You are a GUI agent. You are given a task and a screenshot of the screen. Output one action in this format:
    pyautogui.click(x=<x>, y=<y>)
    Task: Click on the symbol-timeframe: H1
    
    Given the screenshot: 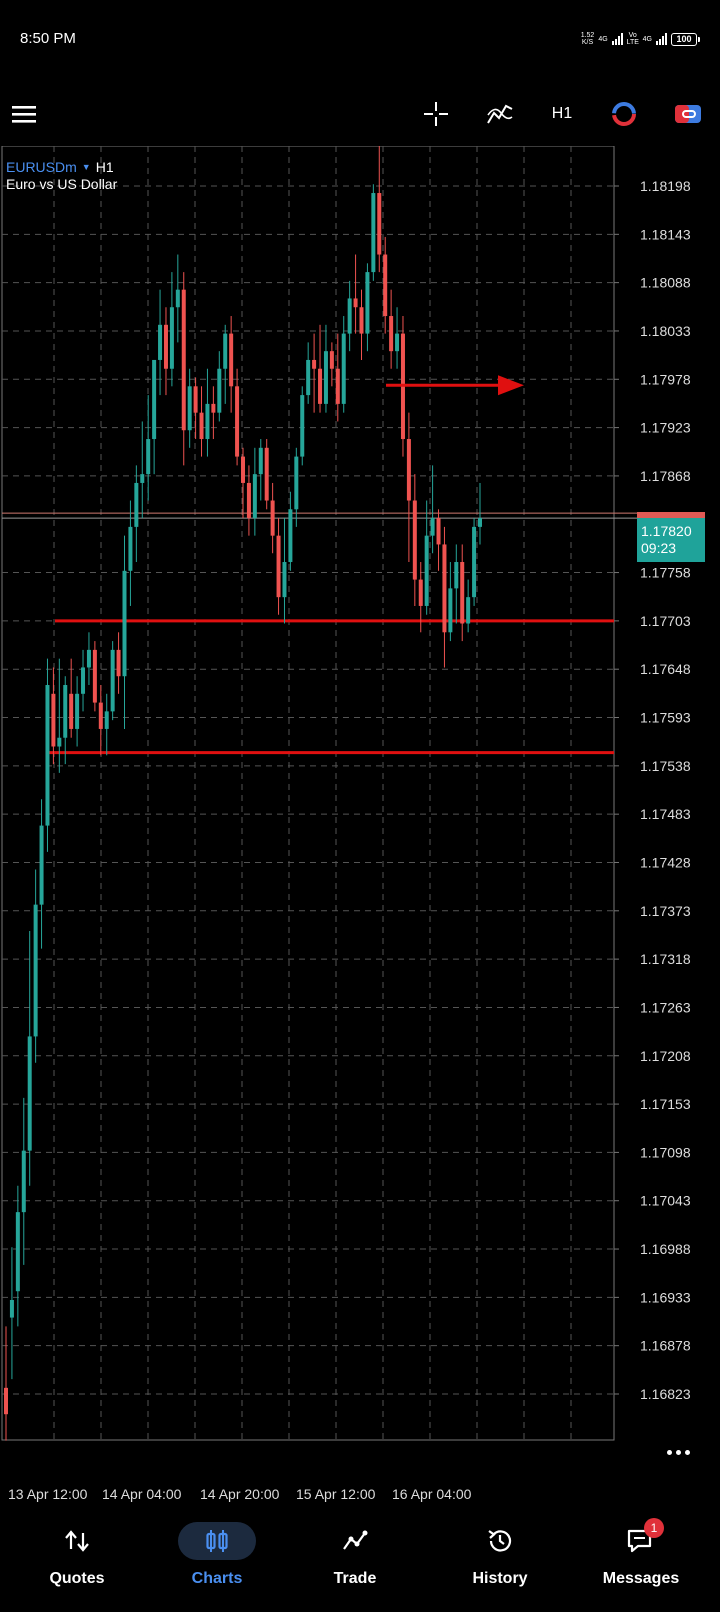 What is the action you would take?
    pyautogui.click(x=104, y=167)
    